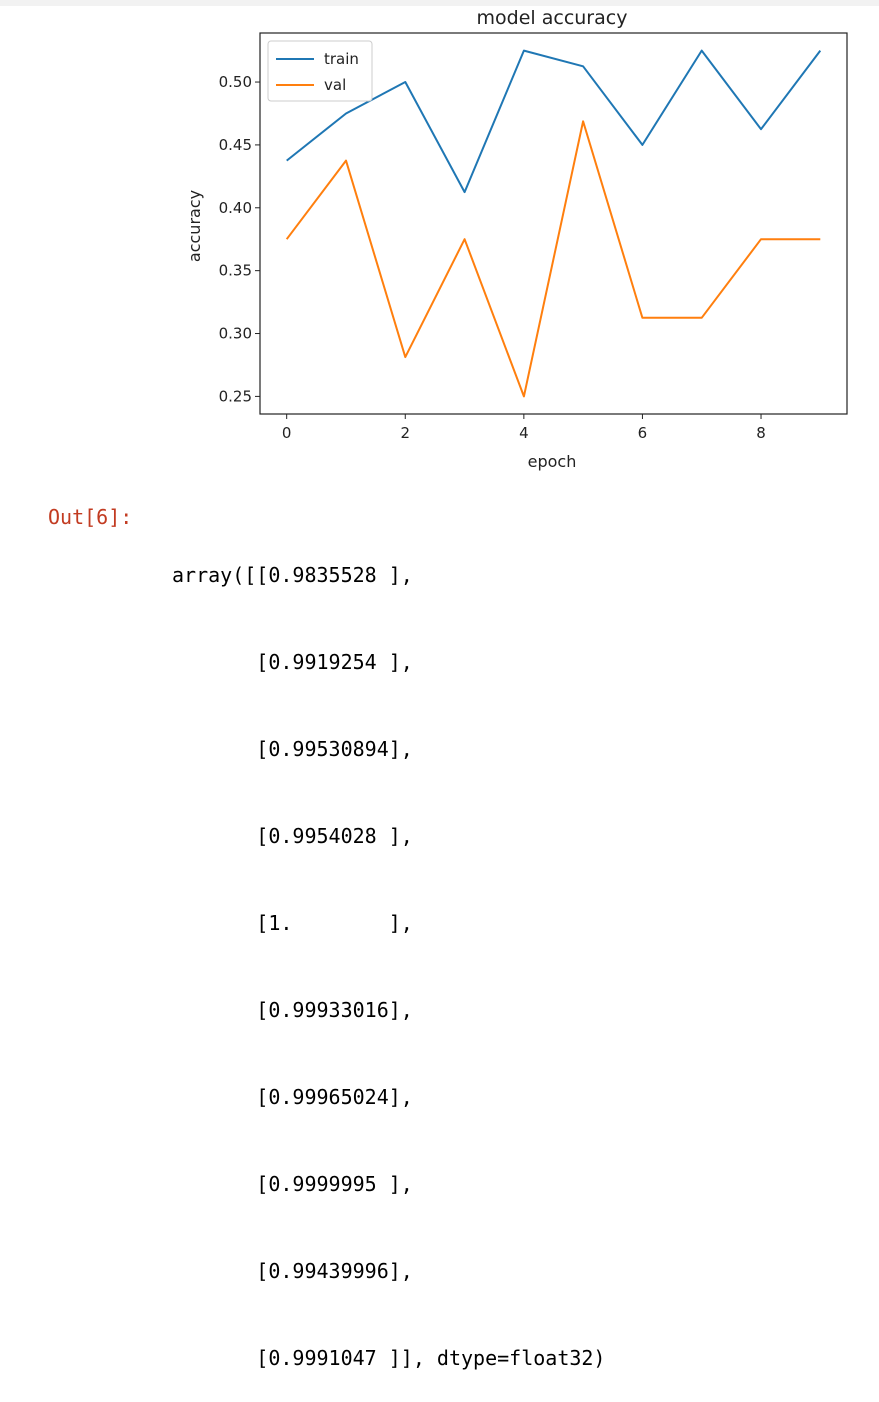 The width and height of the screenshot is (879, 1402). Describe the element at coordinates (389, 1358) in the screenshot. I see `output-line: [0.9991047 ]], dtype=float32)` at that location.